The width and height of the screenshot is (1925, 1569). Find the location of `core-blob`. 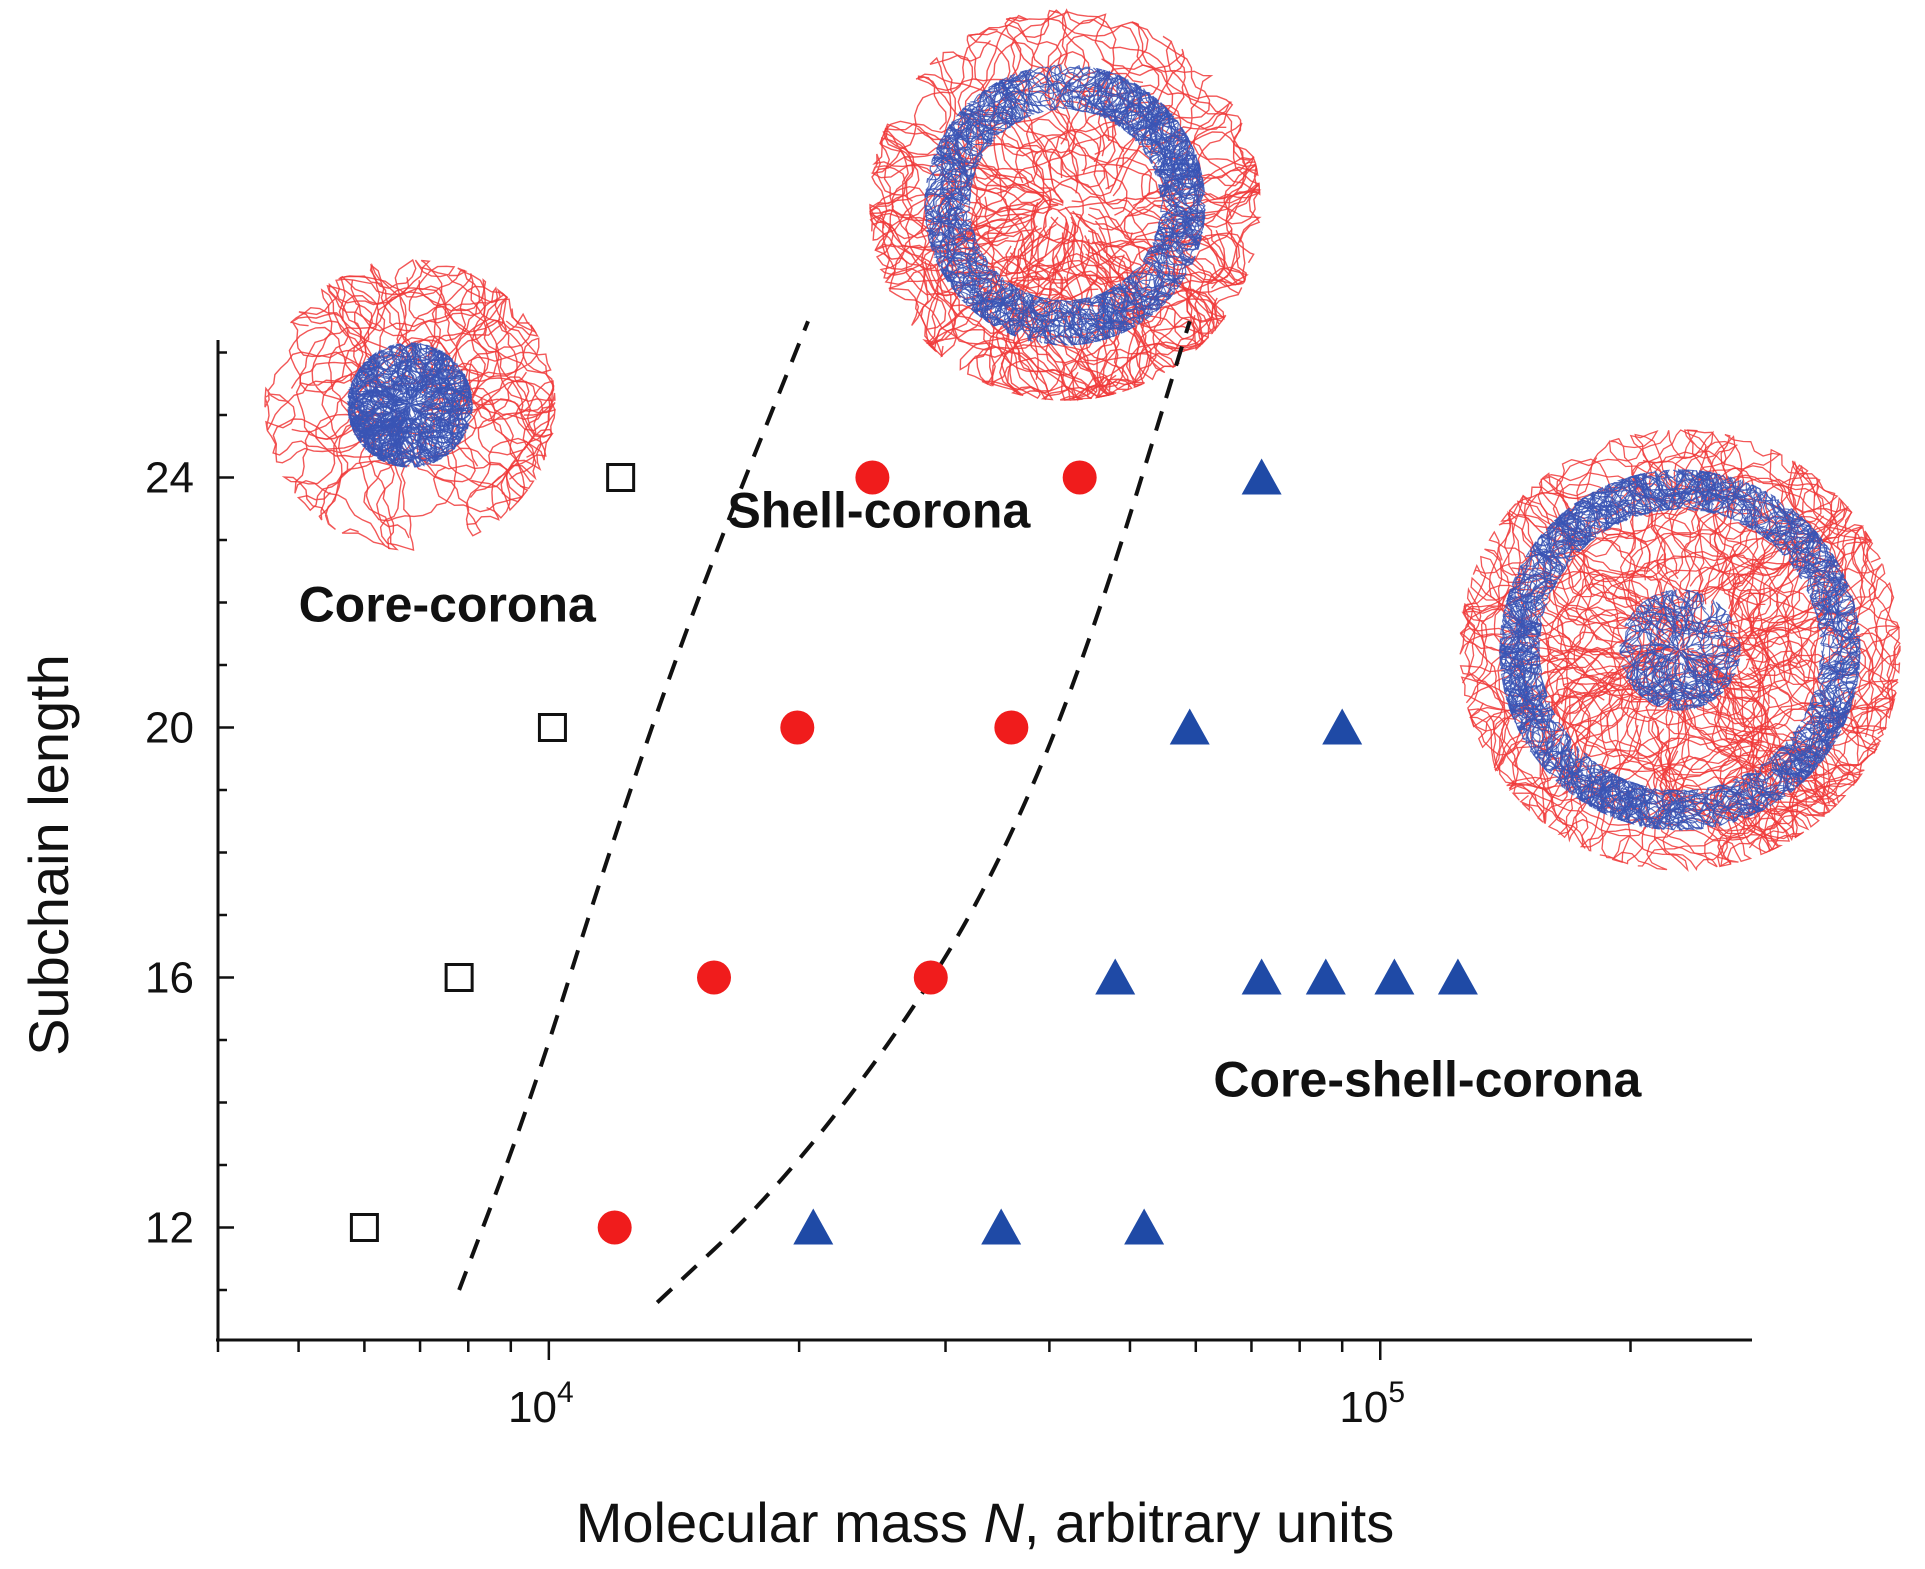

core-blob is located at coordinates (410, 405).